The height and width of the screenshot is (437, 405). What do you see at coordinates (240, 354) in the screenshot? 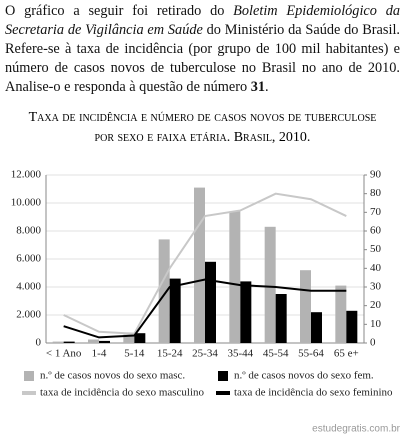
I see `x-tick-label: 35-44` at bounding box center [240, 354].